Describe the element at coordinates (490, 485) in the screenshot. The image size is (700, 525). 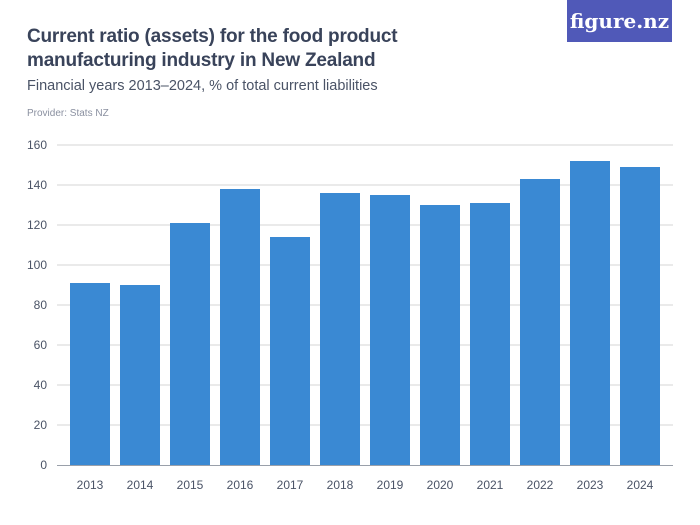
I see `x-tick-label: 2021` at that location.